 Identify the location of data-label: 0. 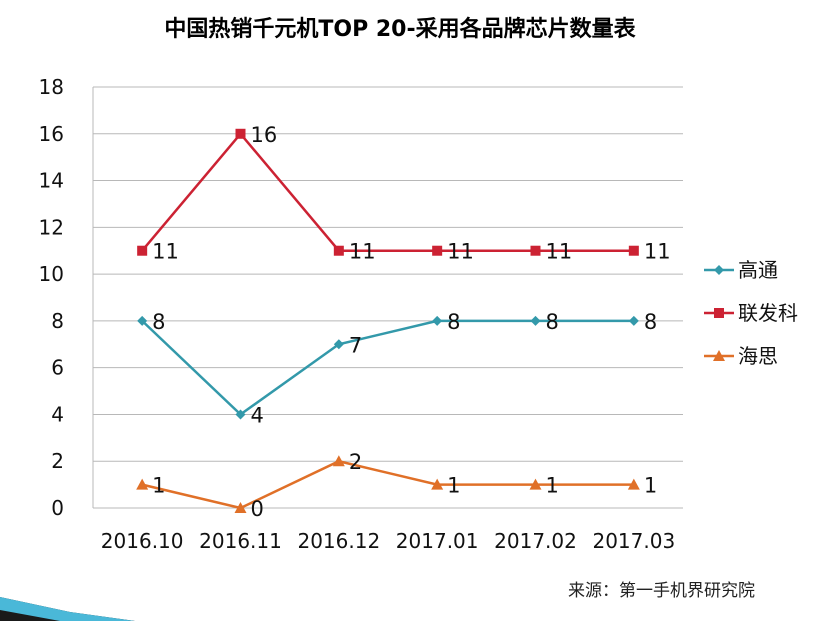
(257, 509).